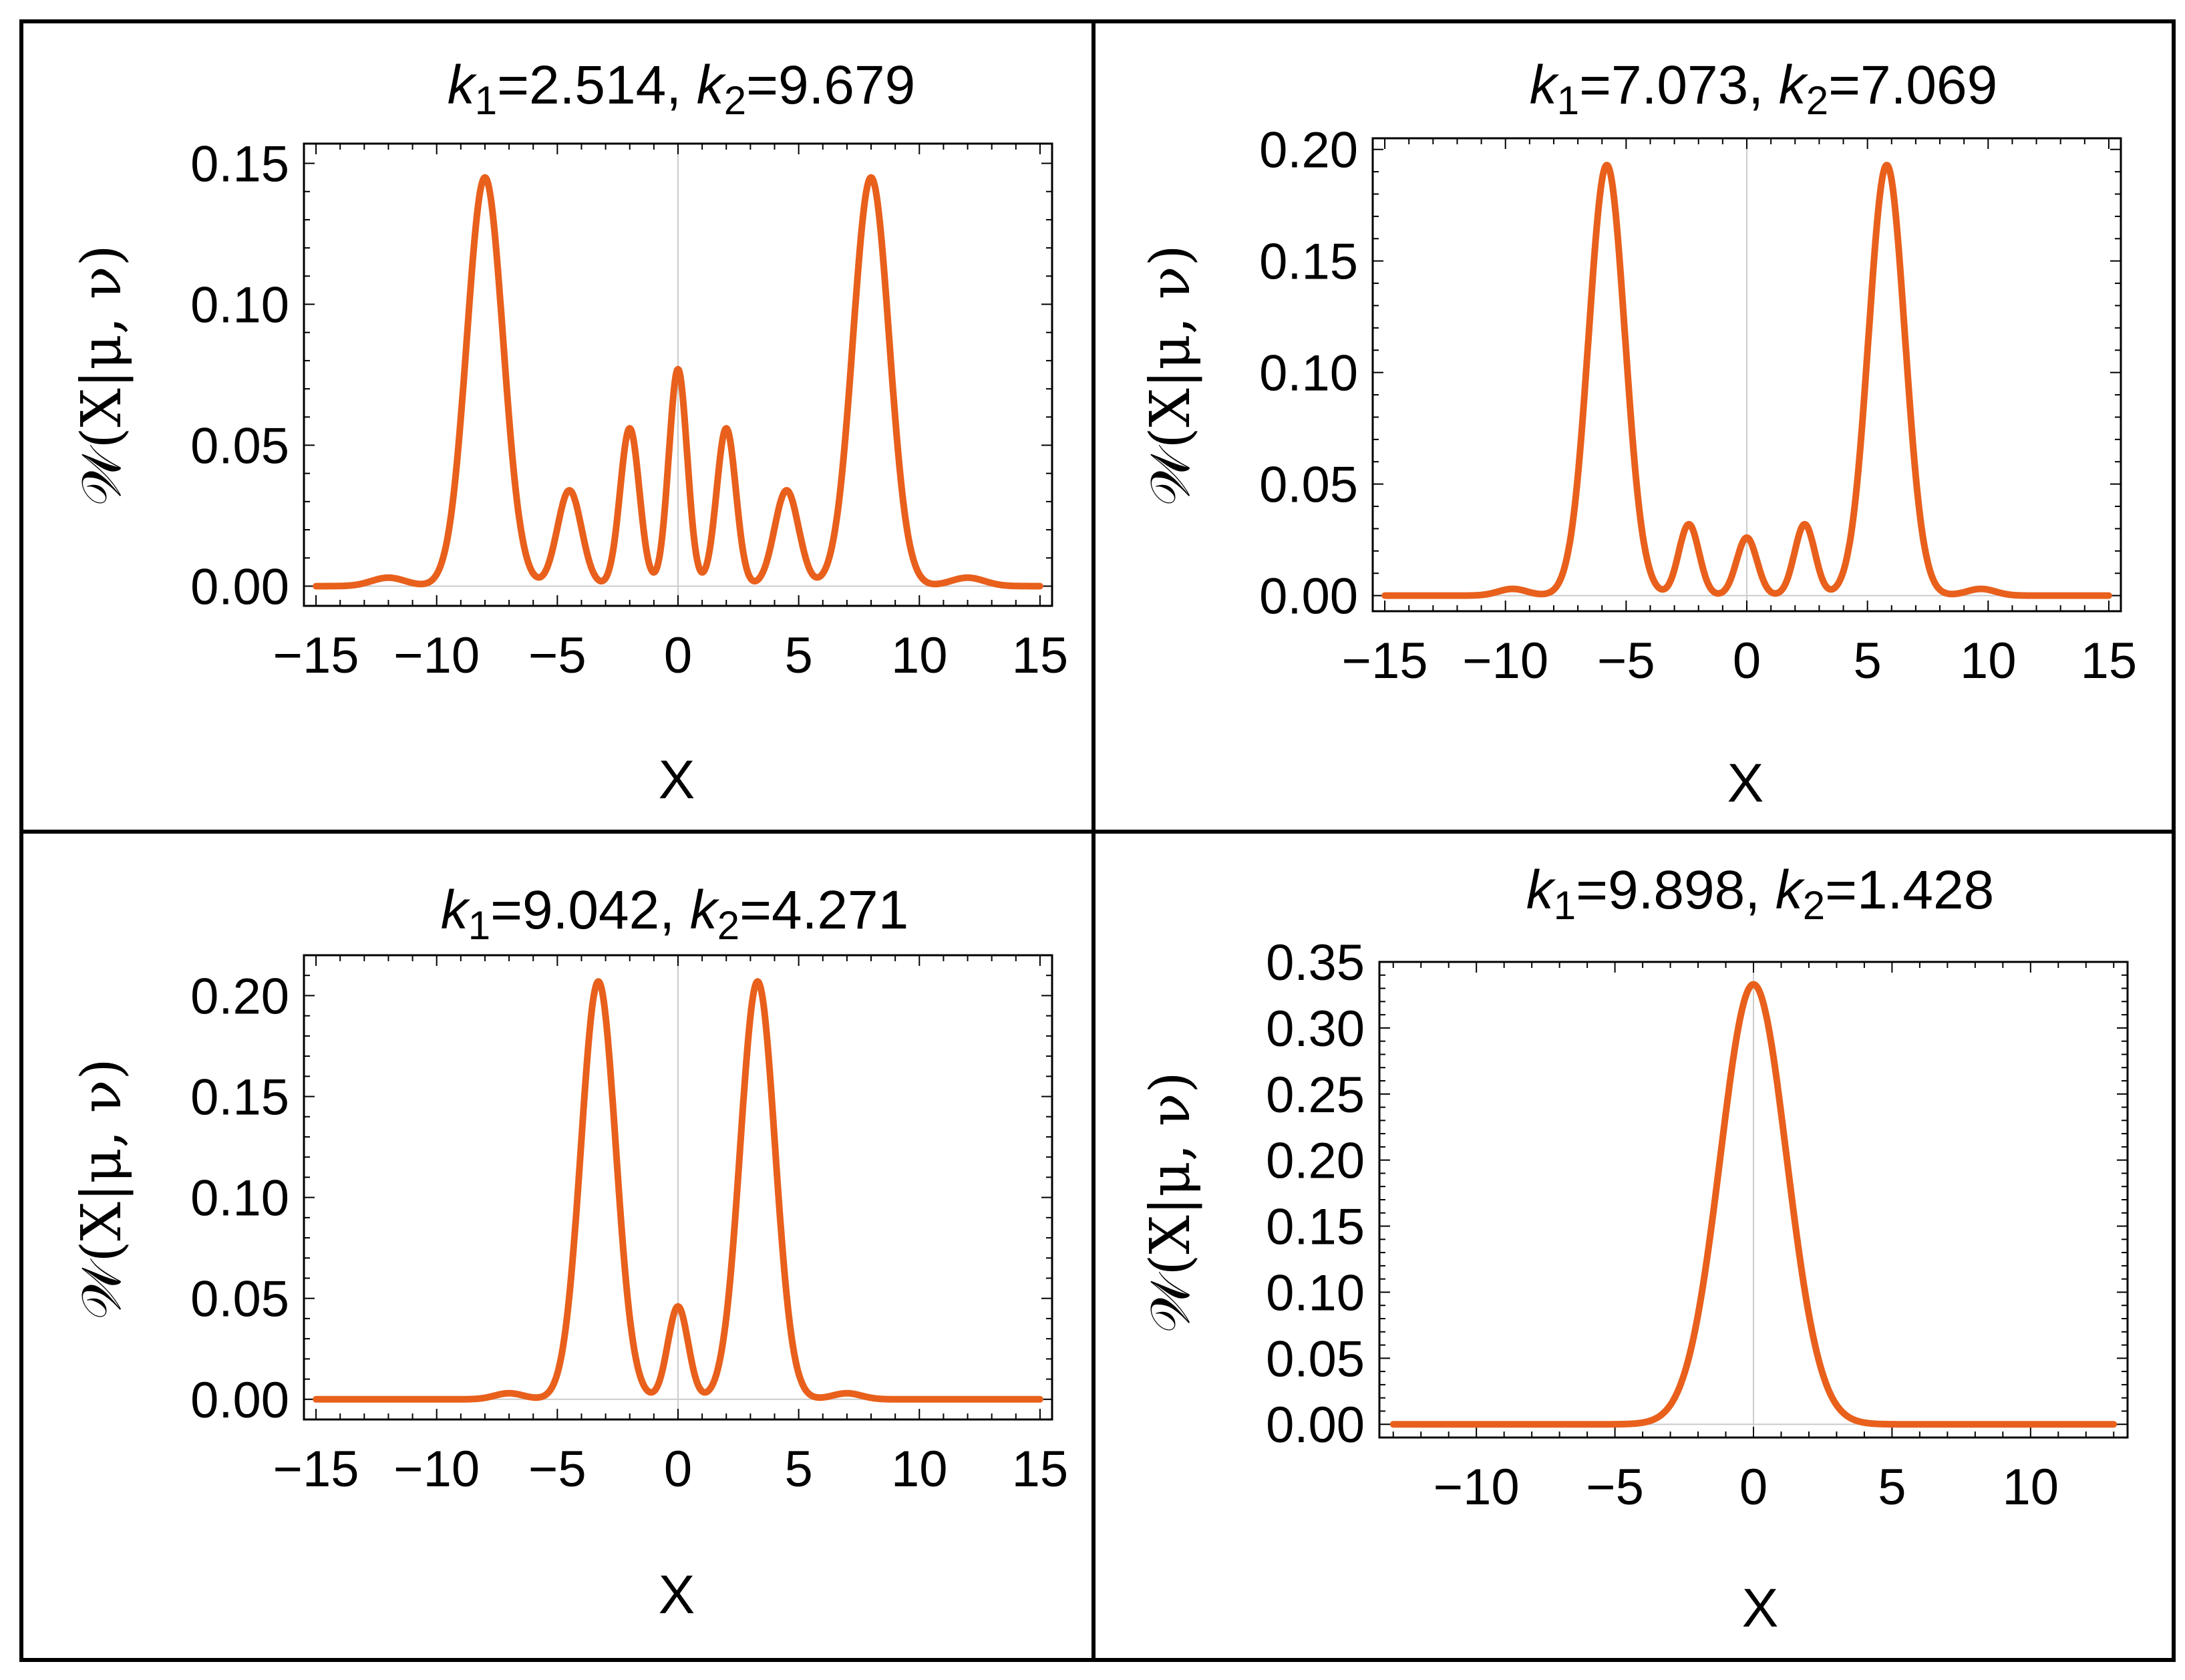 This screenshot has height=1680, width=2185. I want to click on panel-2-ytick-label: 0.20, so click(1308, 150).